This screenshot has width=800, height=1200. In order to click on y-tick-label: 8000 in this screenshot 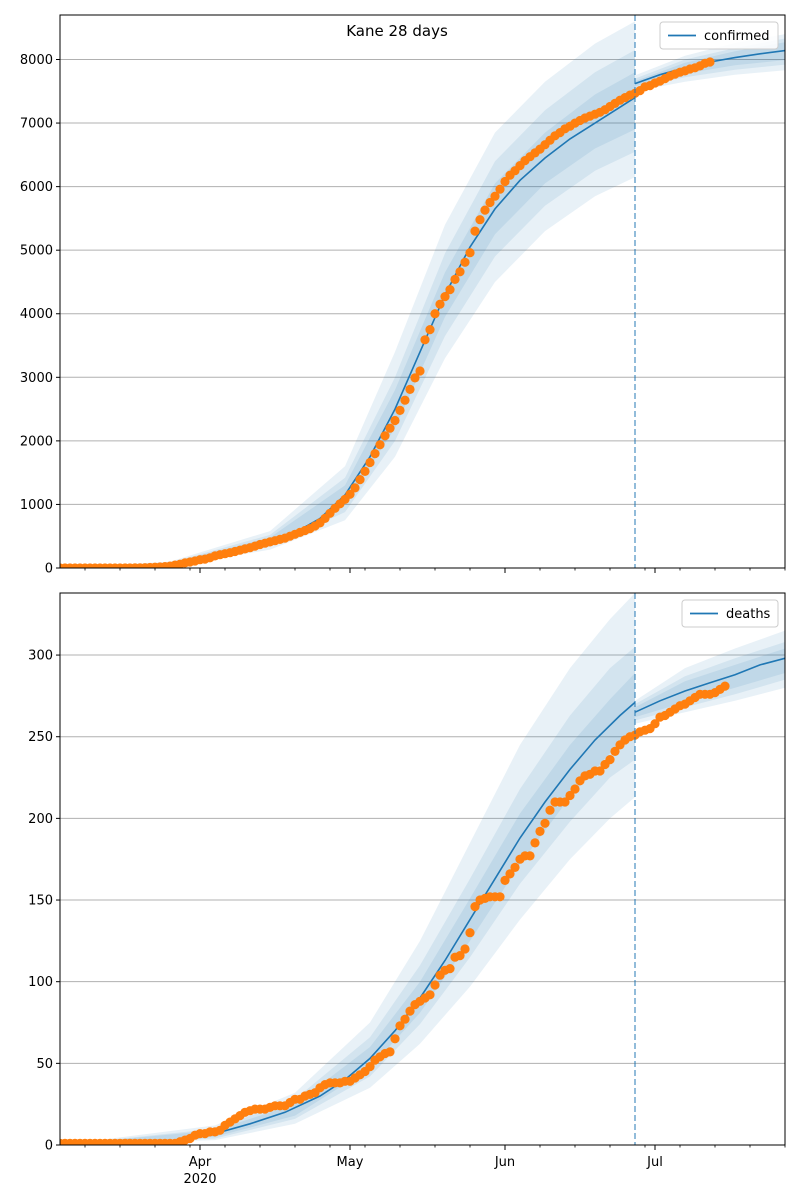, I will do `click(36, 60)`.